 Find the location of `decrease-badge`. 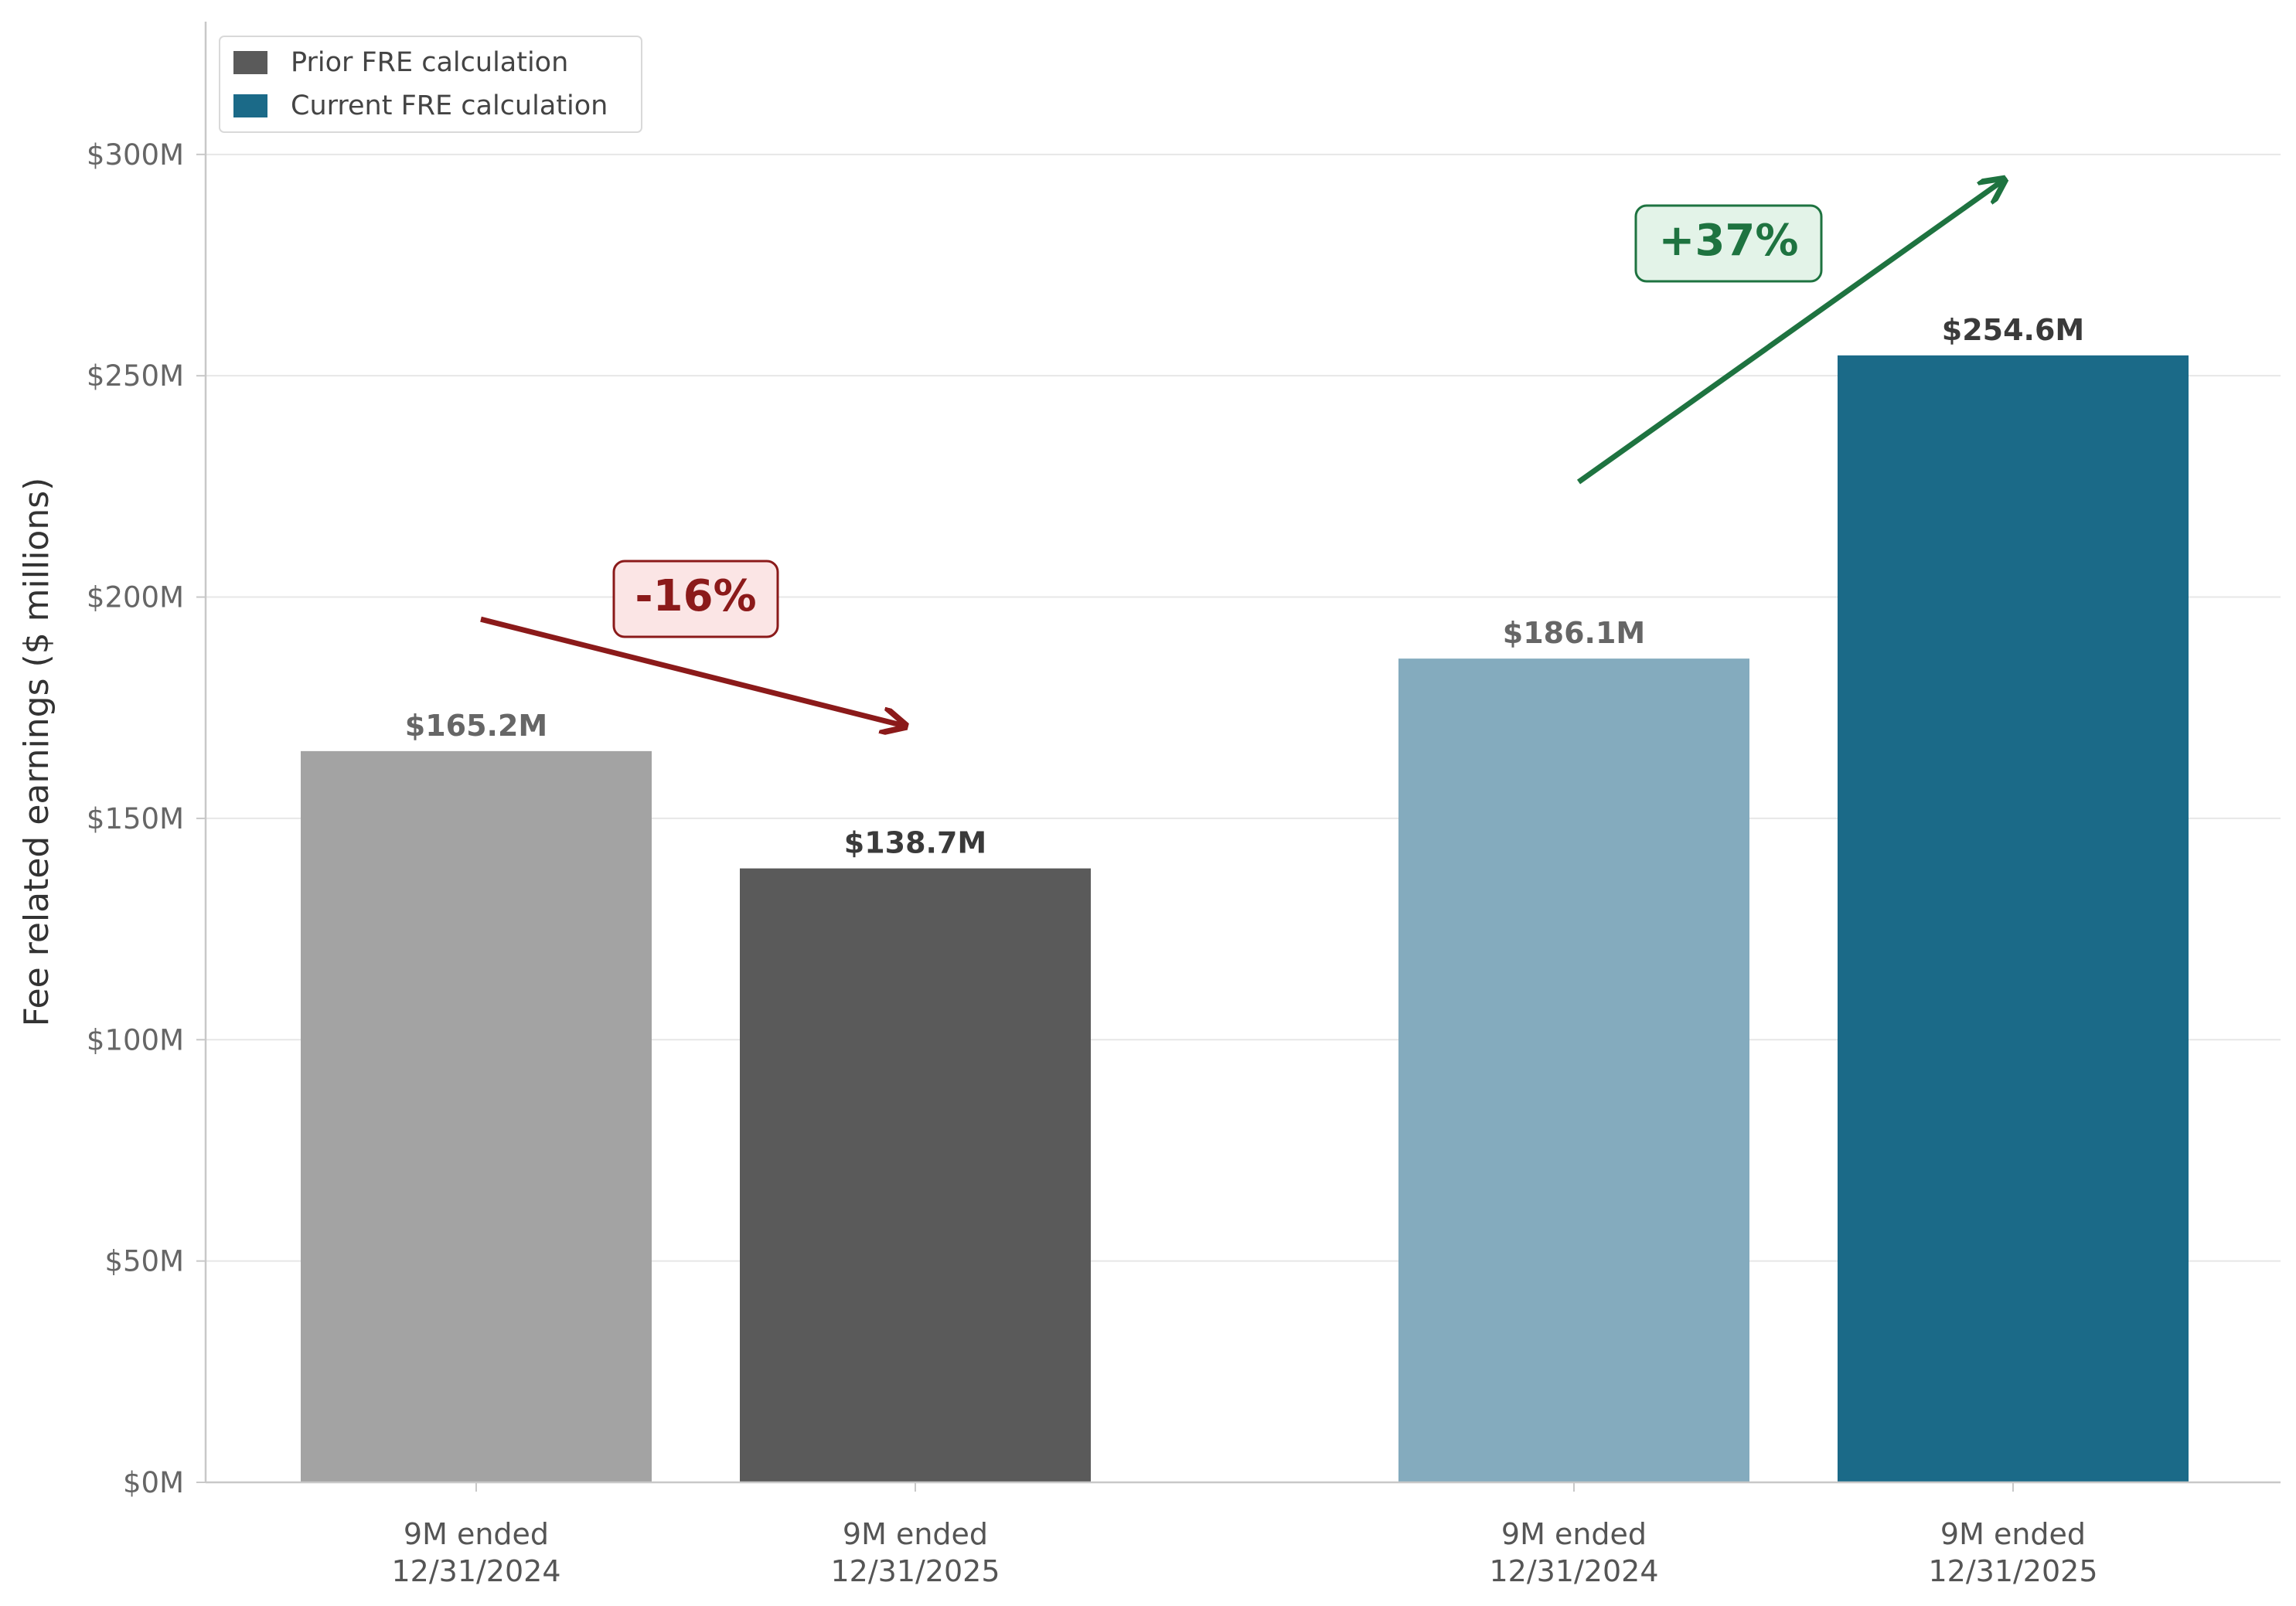

decrease-badge is located at coordinates (695, 599).